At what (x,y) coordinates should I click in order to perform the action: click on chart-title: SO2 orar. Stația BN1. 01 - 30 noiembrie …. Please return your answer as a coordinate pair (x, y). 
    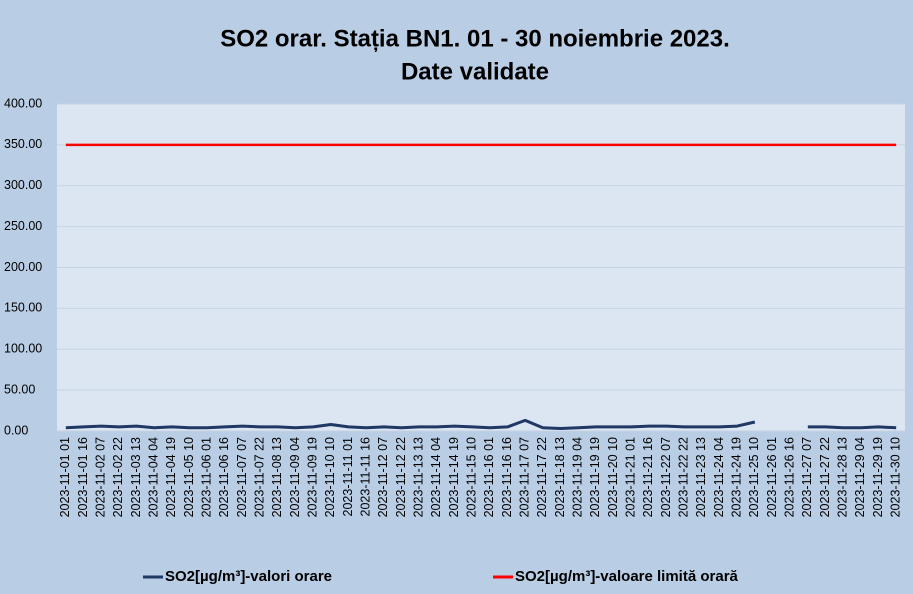
    Looking at the image, I should click on (475, 38).